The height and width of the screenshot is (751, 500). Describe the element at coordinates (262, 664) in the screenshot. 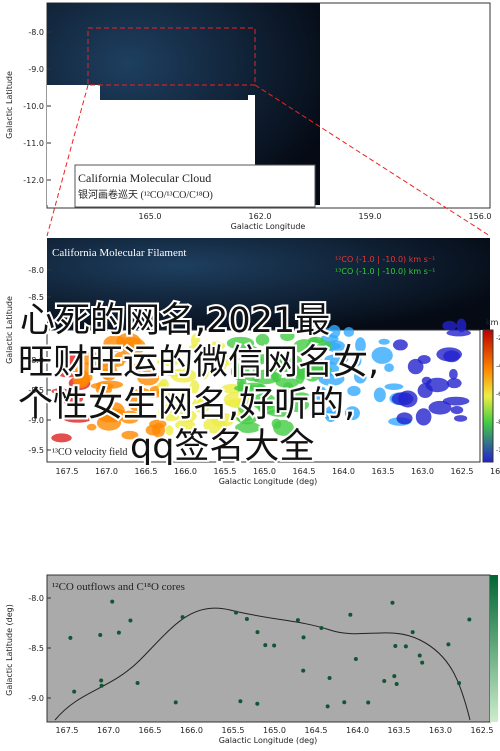

I see `contour` at that location.